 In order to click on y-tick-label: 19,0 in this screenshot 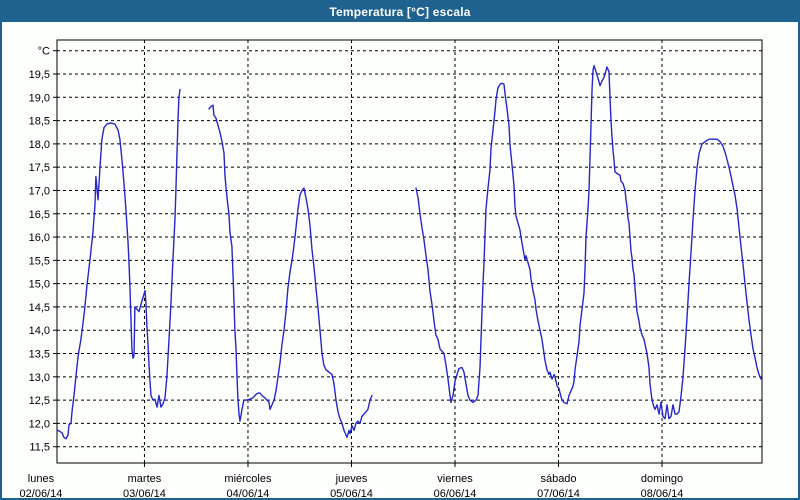, I will do `click(39, 98)`.